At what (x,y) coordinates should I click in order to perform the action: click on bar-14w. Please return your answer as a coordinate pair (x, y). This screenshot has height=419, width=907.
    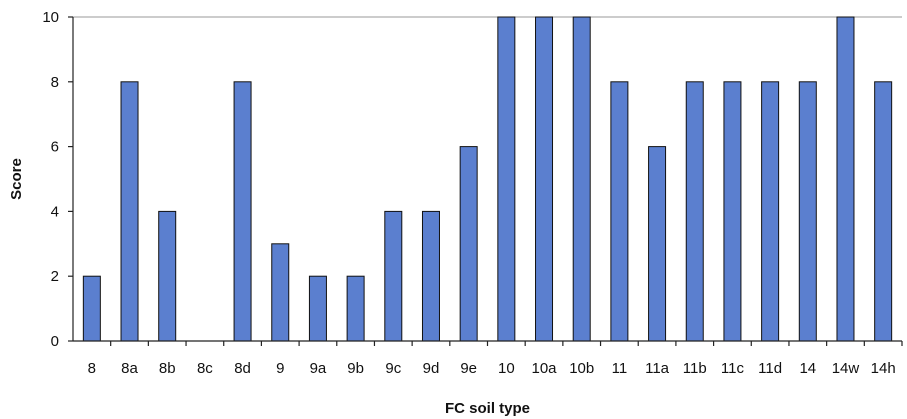
    Looking at the image, I should click on (845, 179).